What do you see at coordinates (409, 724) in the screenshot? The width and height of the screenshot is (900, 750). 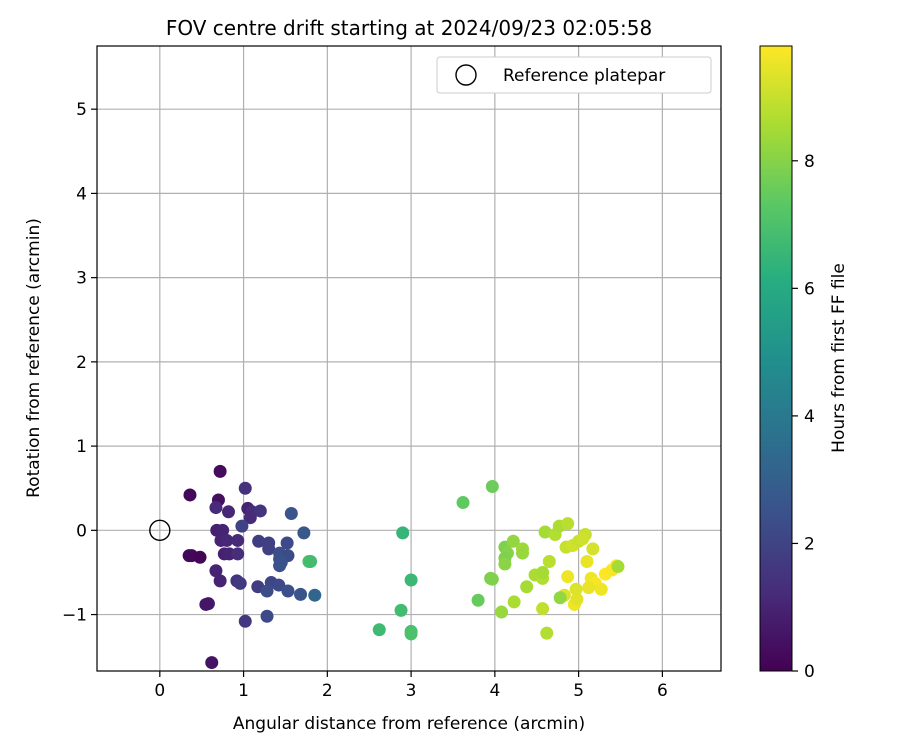 I see `x-axis-label: Angular distance from reference (arcmin)` at bounding box center [409, 724].